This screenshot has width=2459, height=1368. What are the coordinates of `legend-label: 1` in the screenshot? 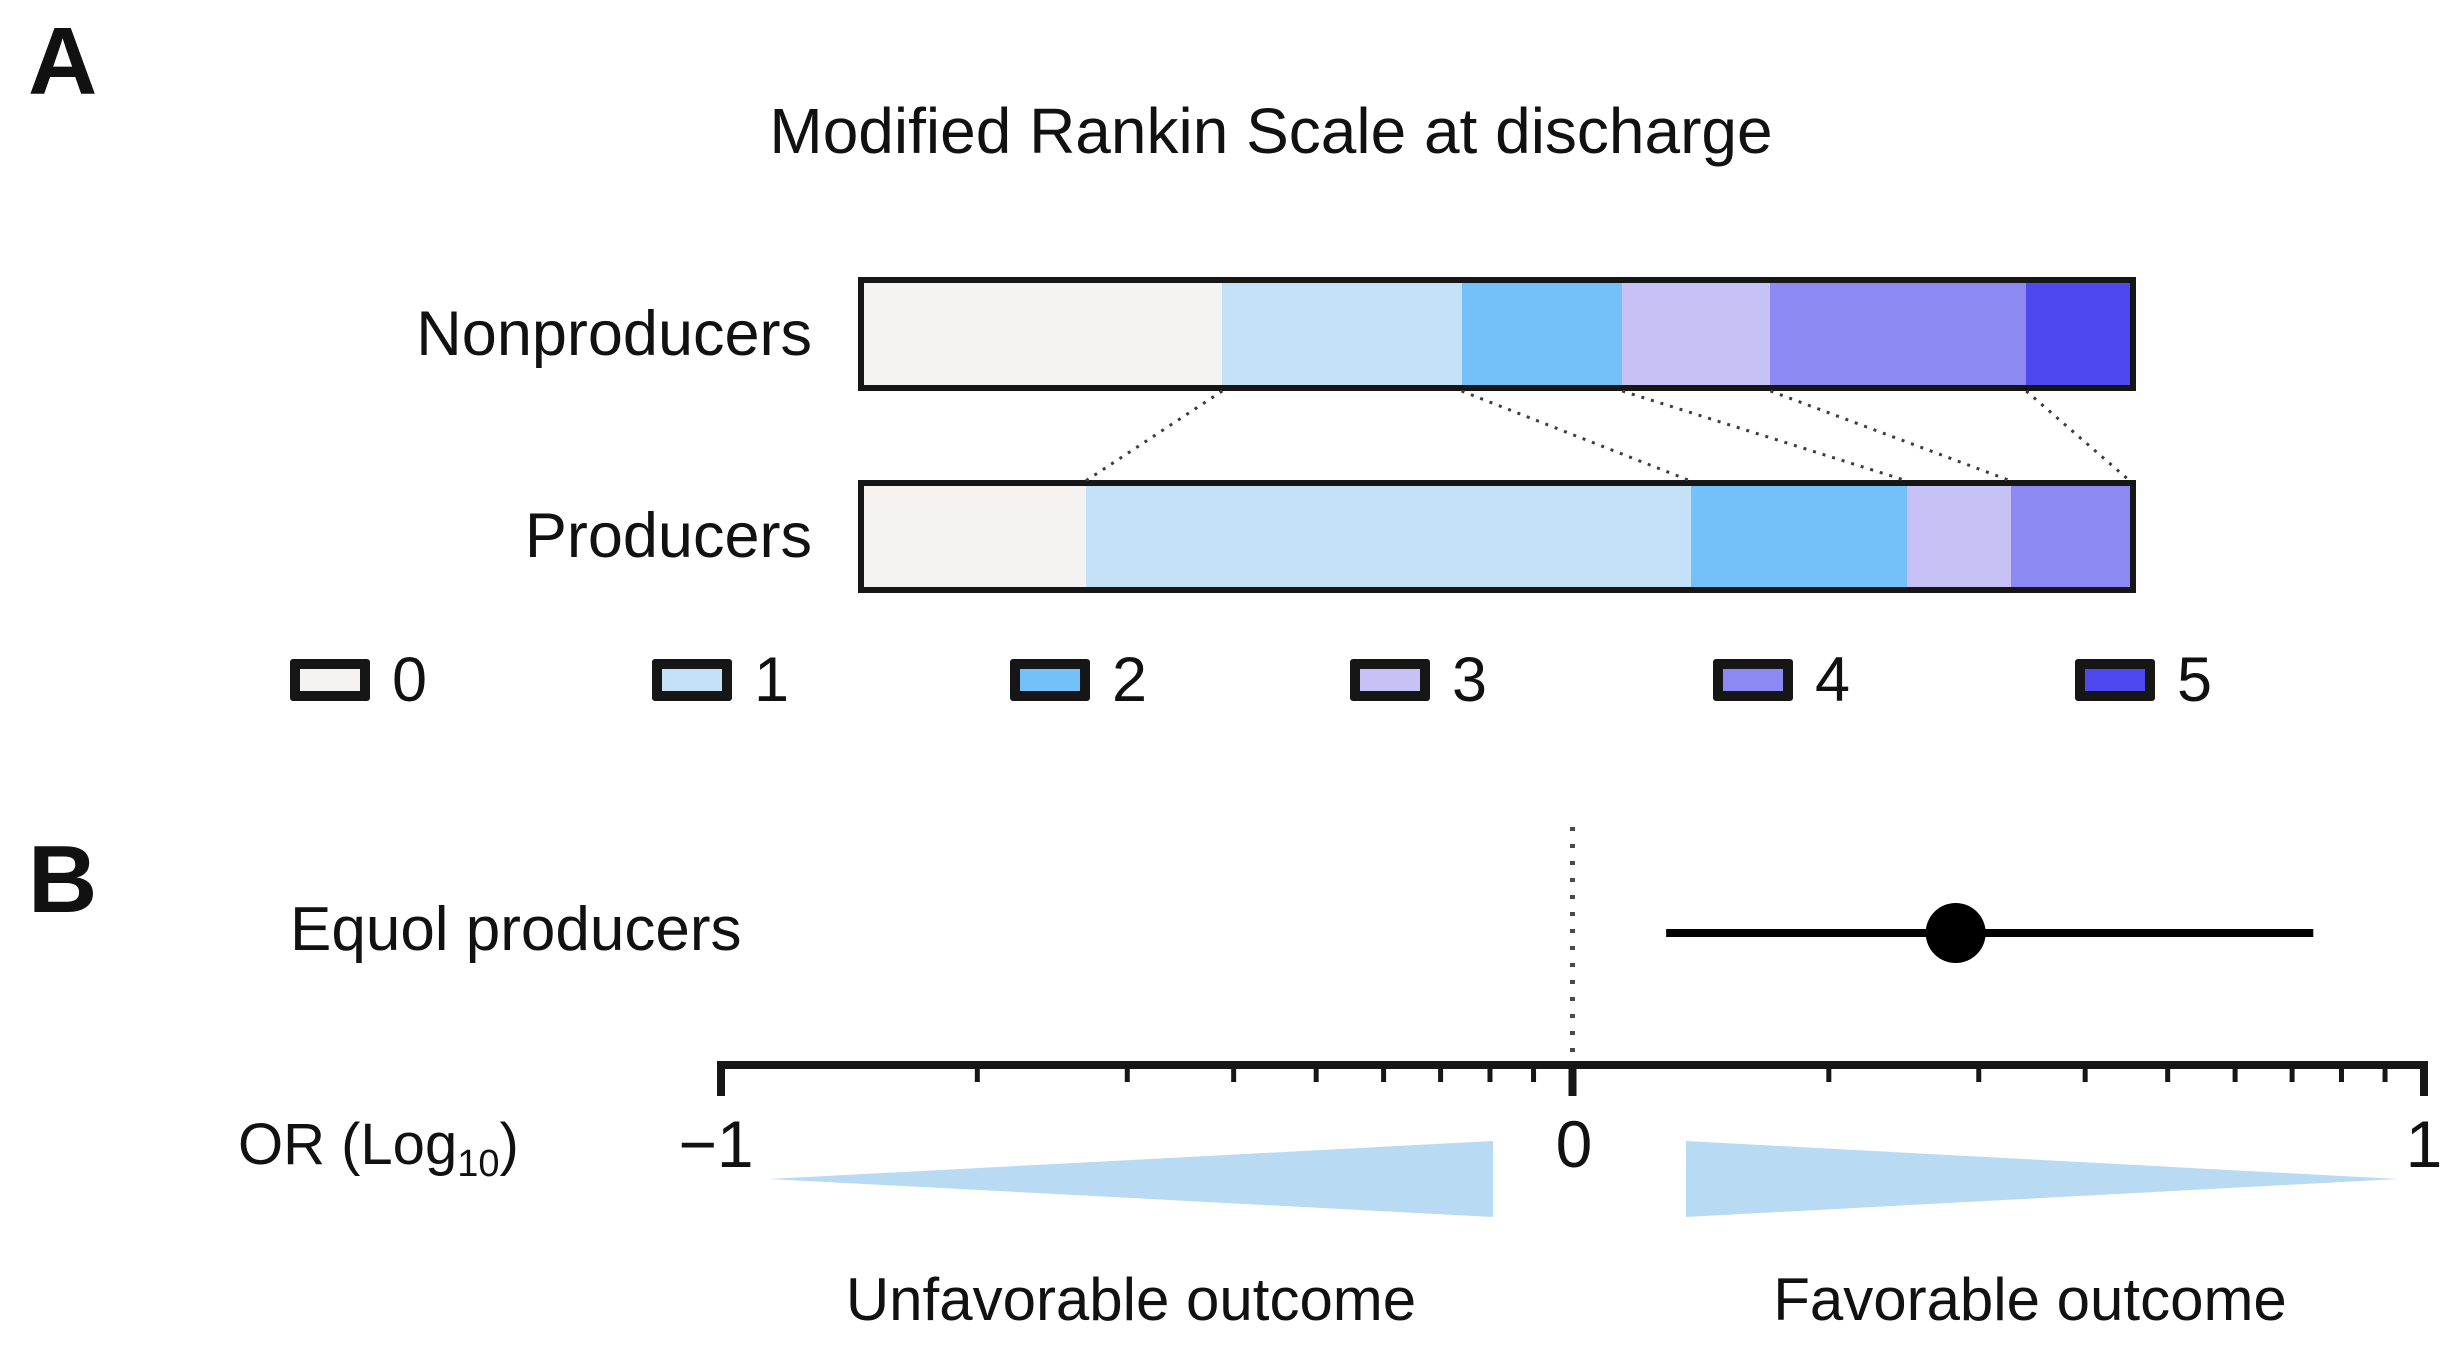 It's located at (772, 680).